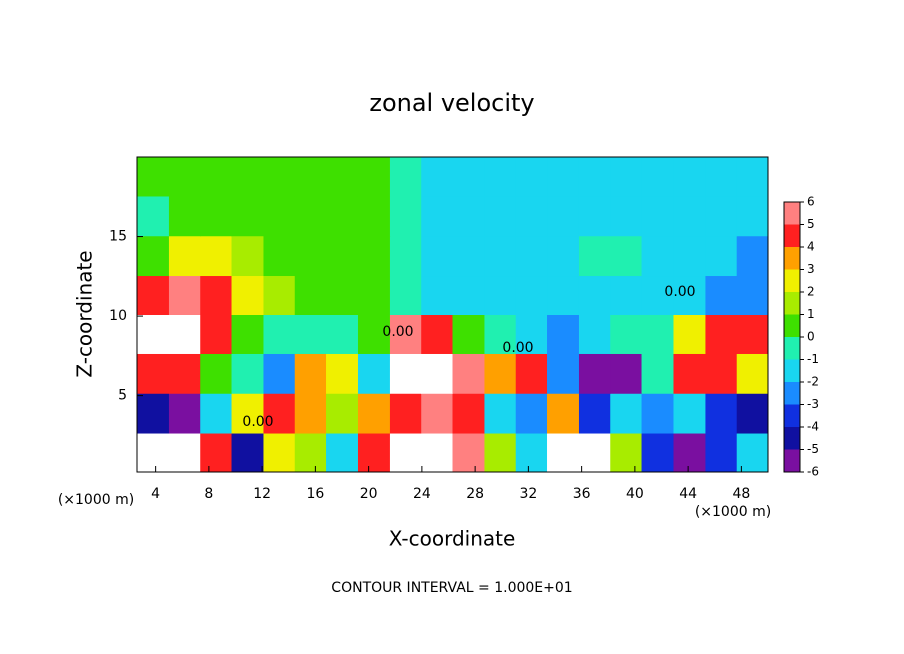  I want to click on x-tick-label: 28, so click(475, 494).